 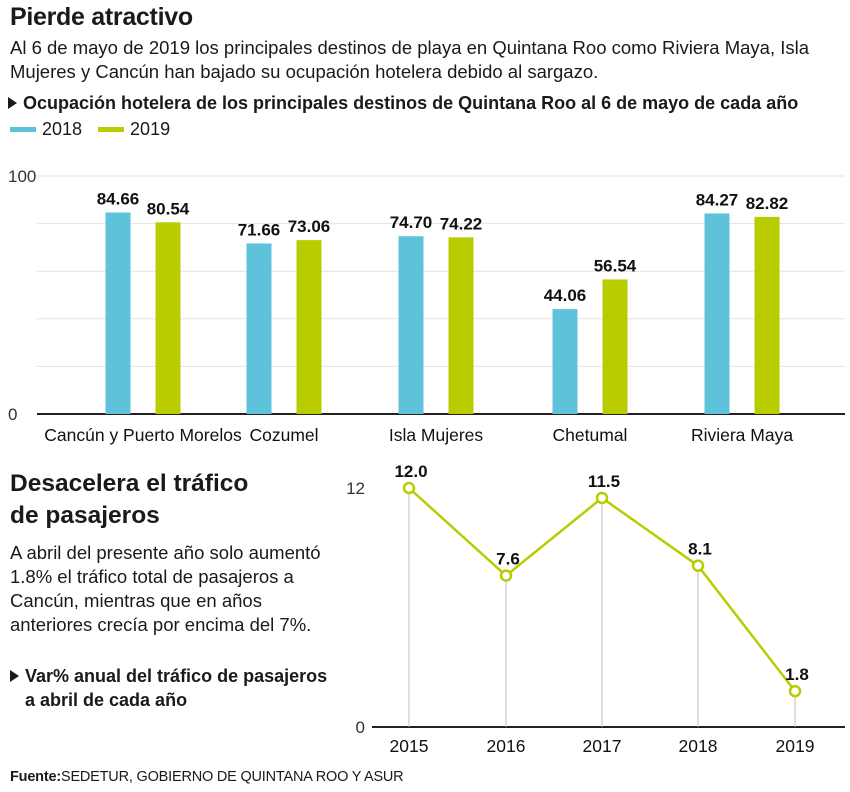 What do you see at coordinates (150, 129) in the screenshot?
I see `legend-label-2019: 2019` at bounding box center [150, 129].